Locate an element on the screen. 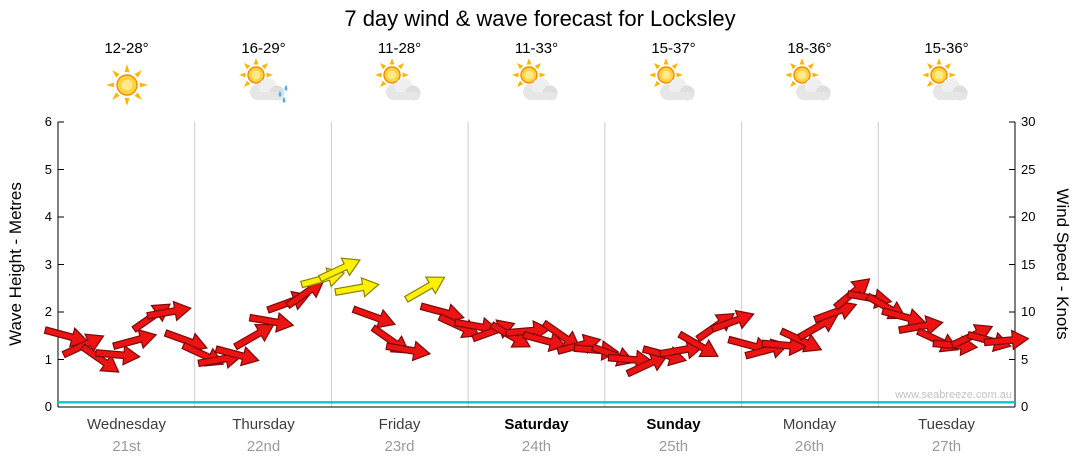  day-name: Saturday is located at coordinates (536, 424).